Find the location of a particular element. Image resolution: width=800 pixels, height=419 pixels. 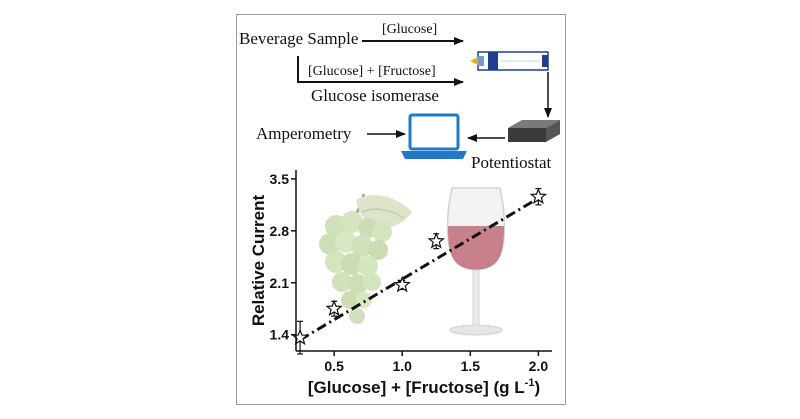

laptop-icon is located at coordinates (434, 136).